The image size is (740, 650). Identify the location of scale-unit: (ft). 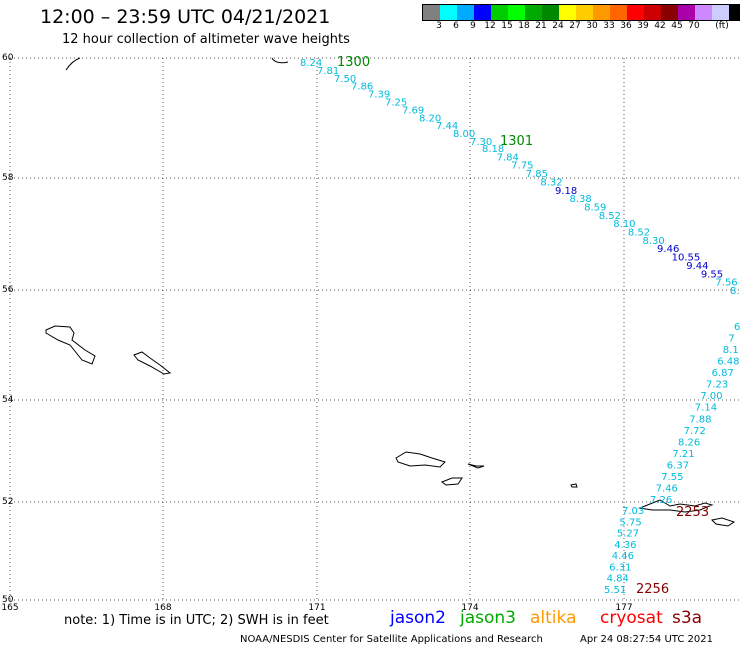
(722, 26).